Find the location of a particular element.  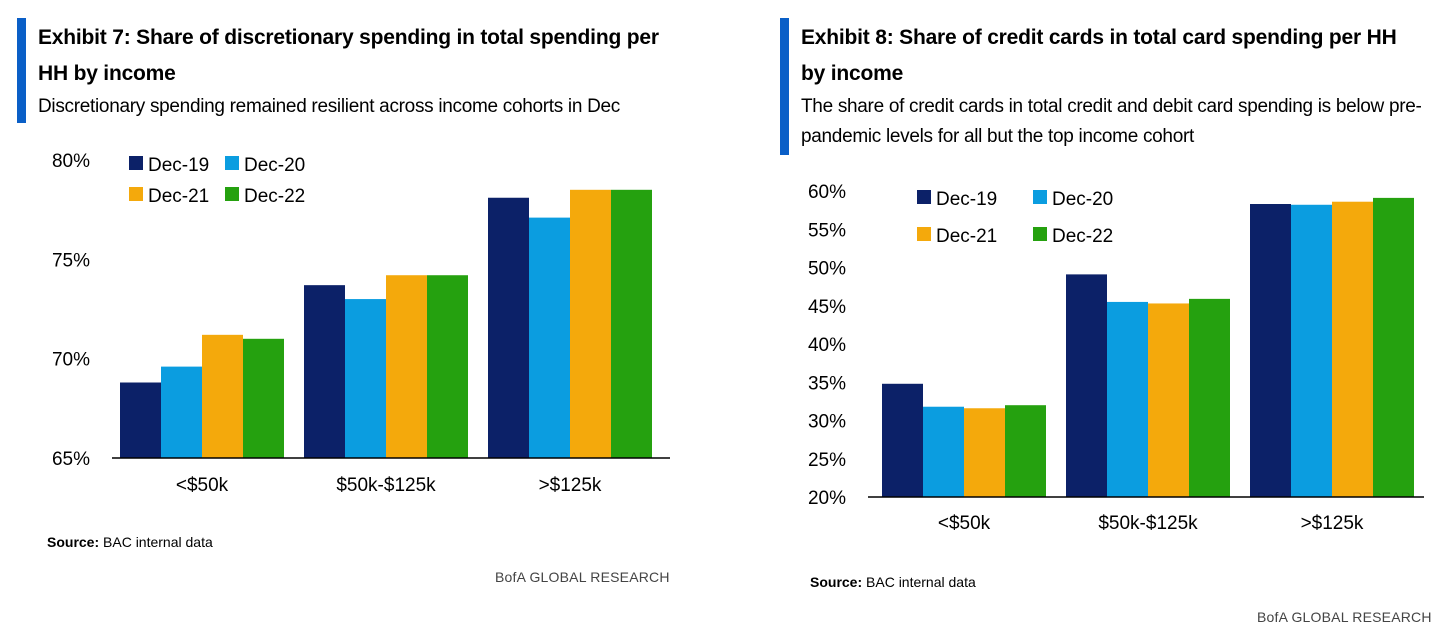

y-tick-label: 80% is located at coordinates (71, 161).